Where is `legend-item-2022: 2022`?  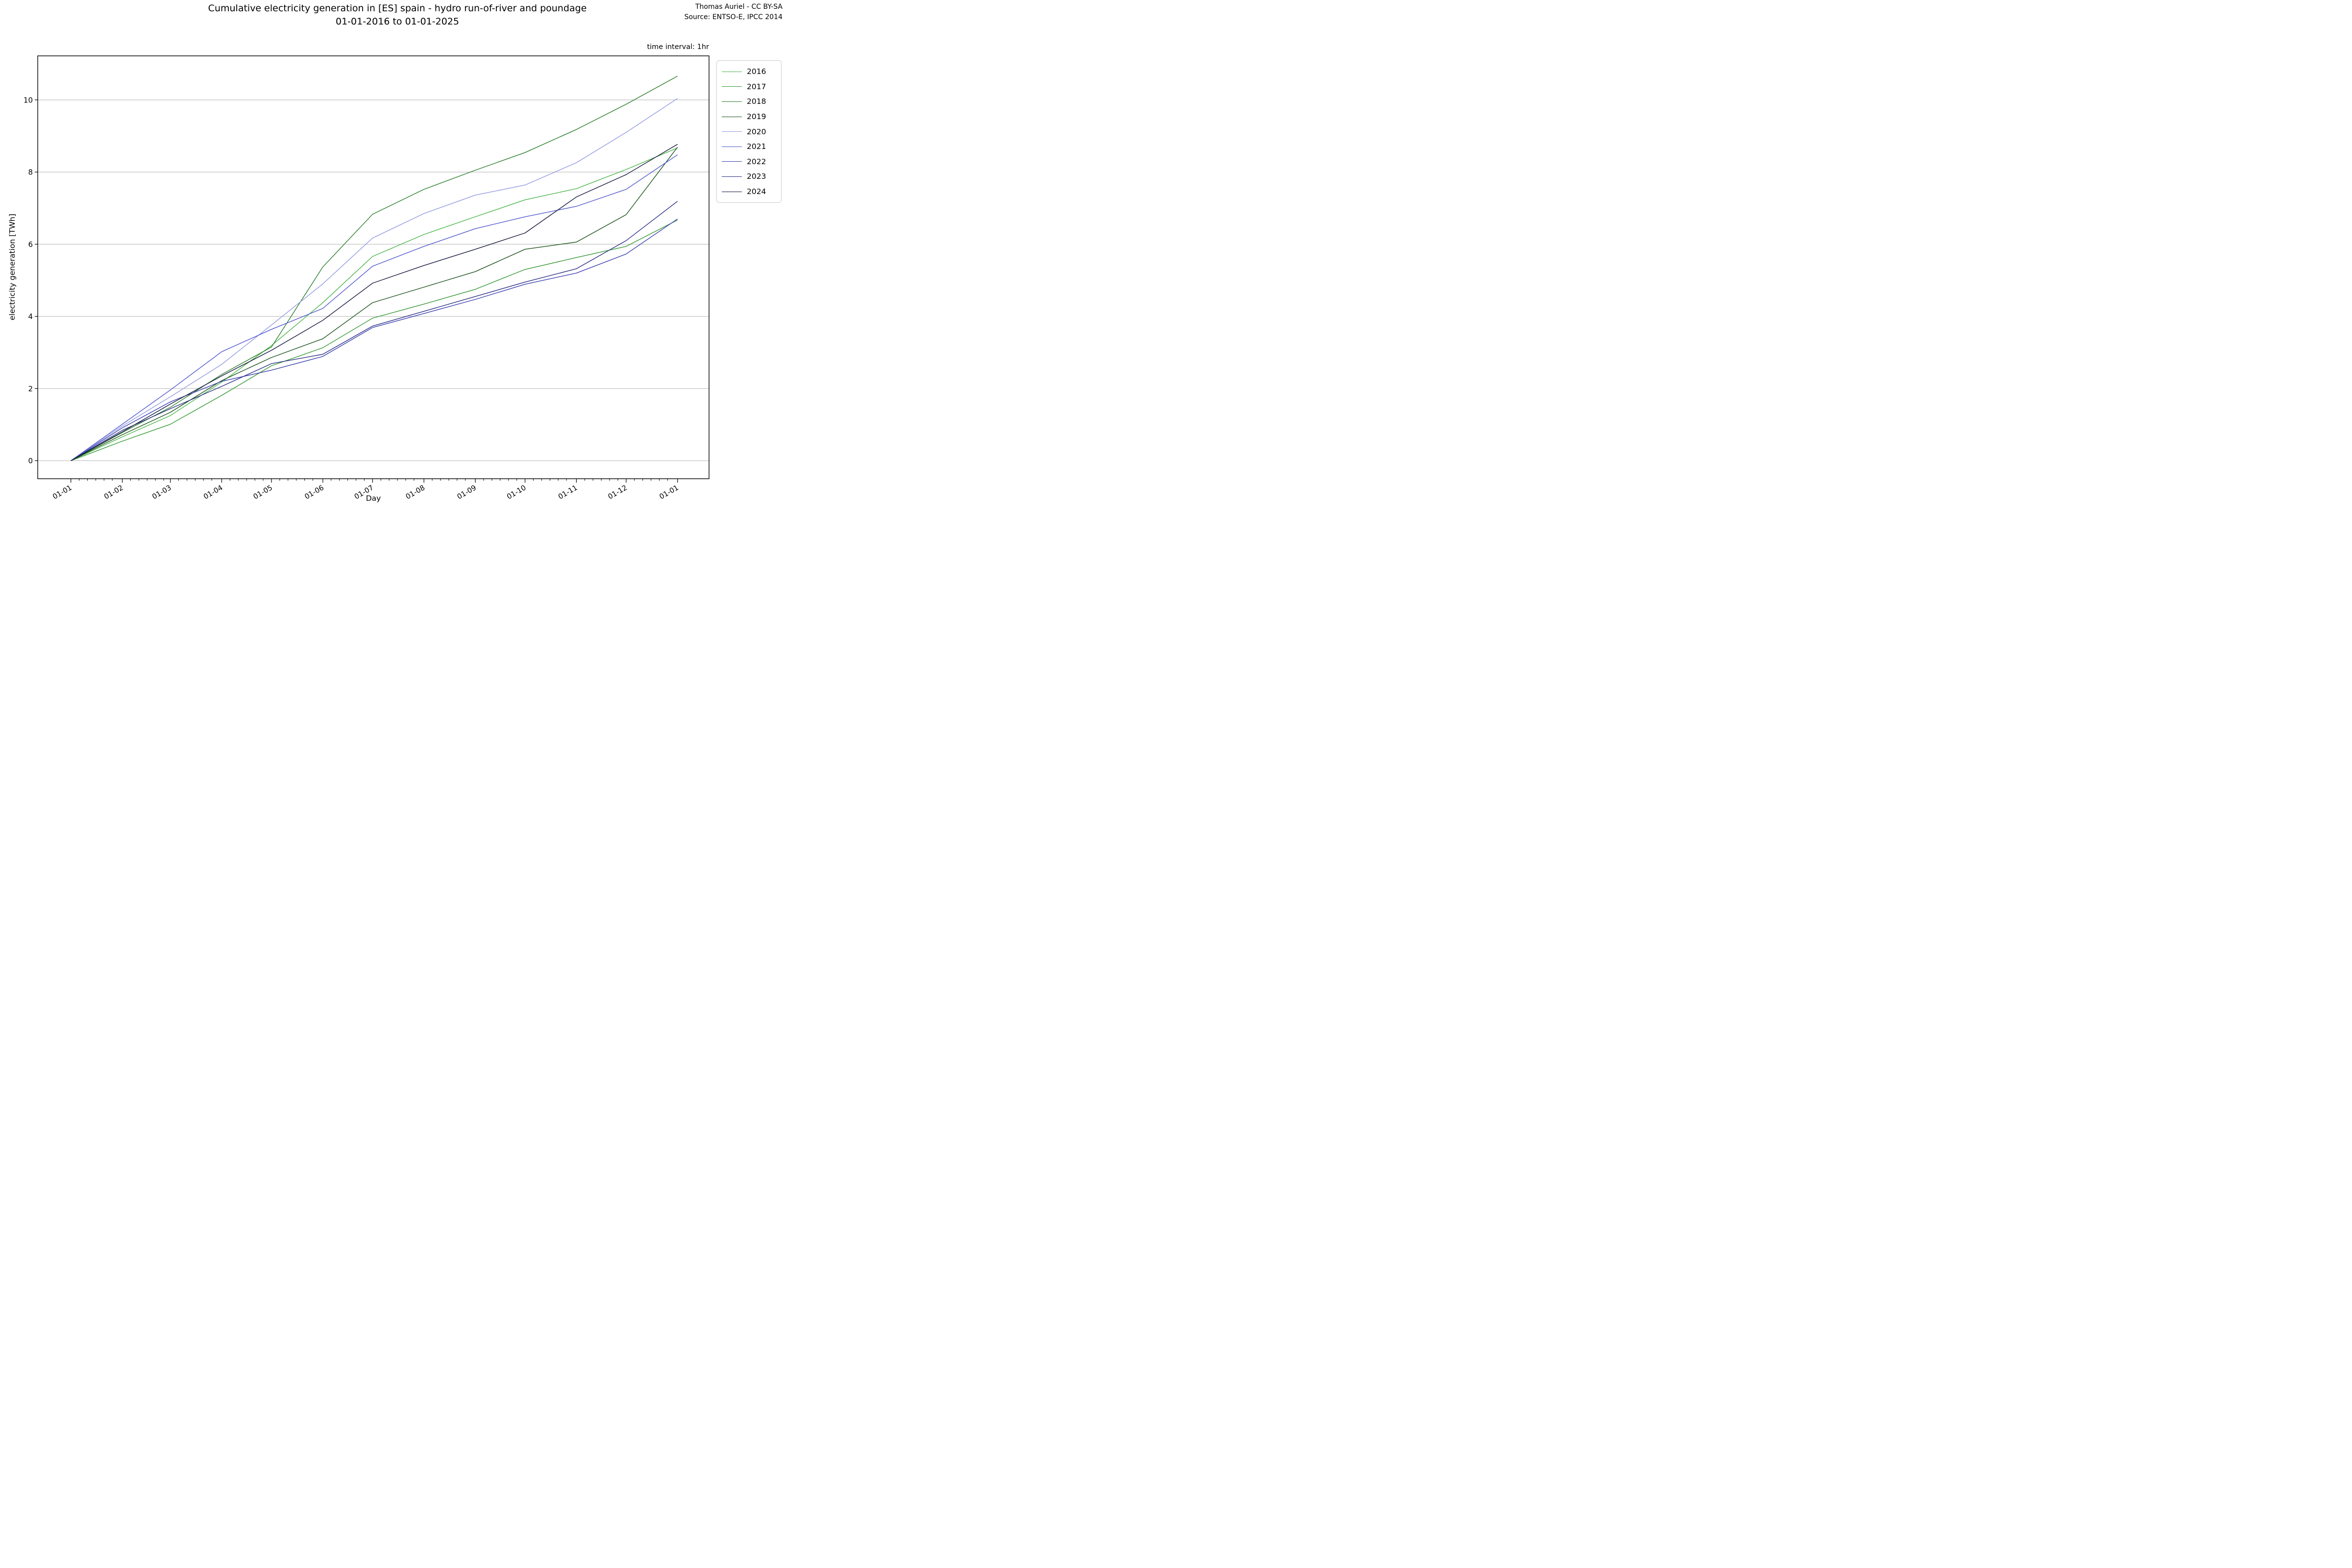
legend-item-2022: 2022 is located at coordinates (749, 162).